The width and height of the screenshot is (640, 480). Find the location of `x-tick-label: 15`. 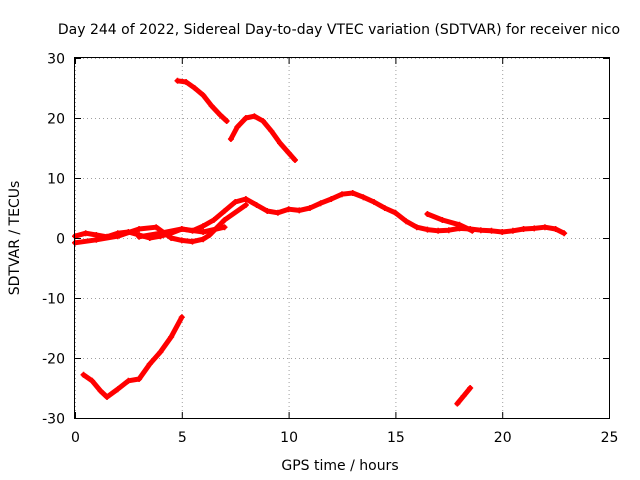

x-tick-label: 15 is located at coordinates (396, 438).